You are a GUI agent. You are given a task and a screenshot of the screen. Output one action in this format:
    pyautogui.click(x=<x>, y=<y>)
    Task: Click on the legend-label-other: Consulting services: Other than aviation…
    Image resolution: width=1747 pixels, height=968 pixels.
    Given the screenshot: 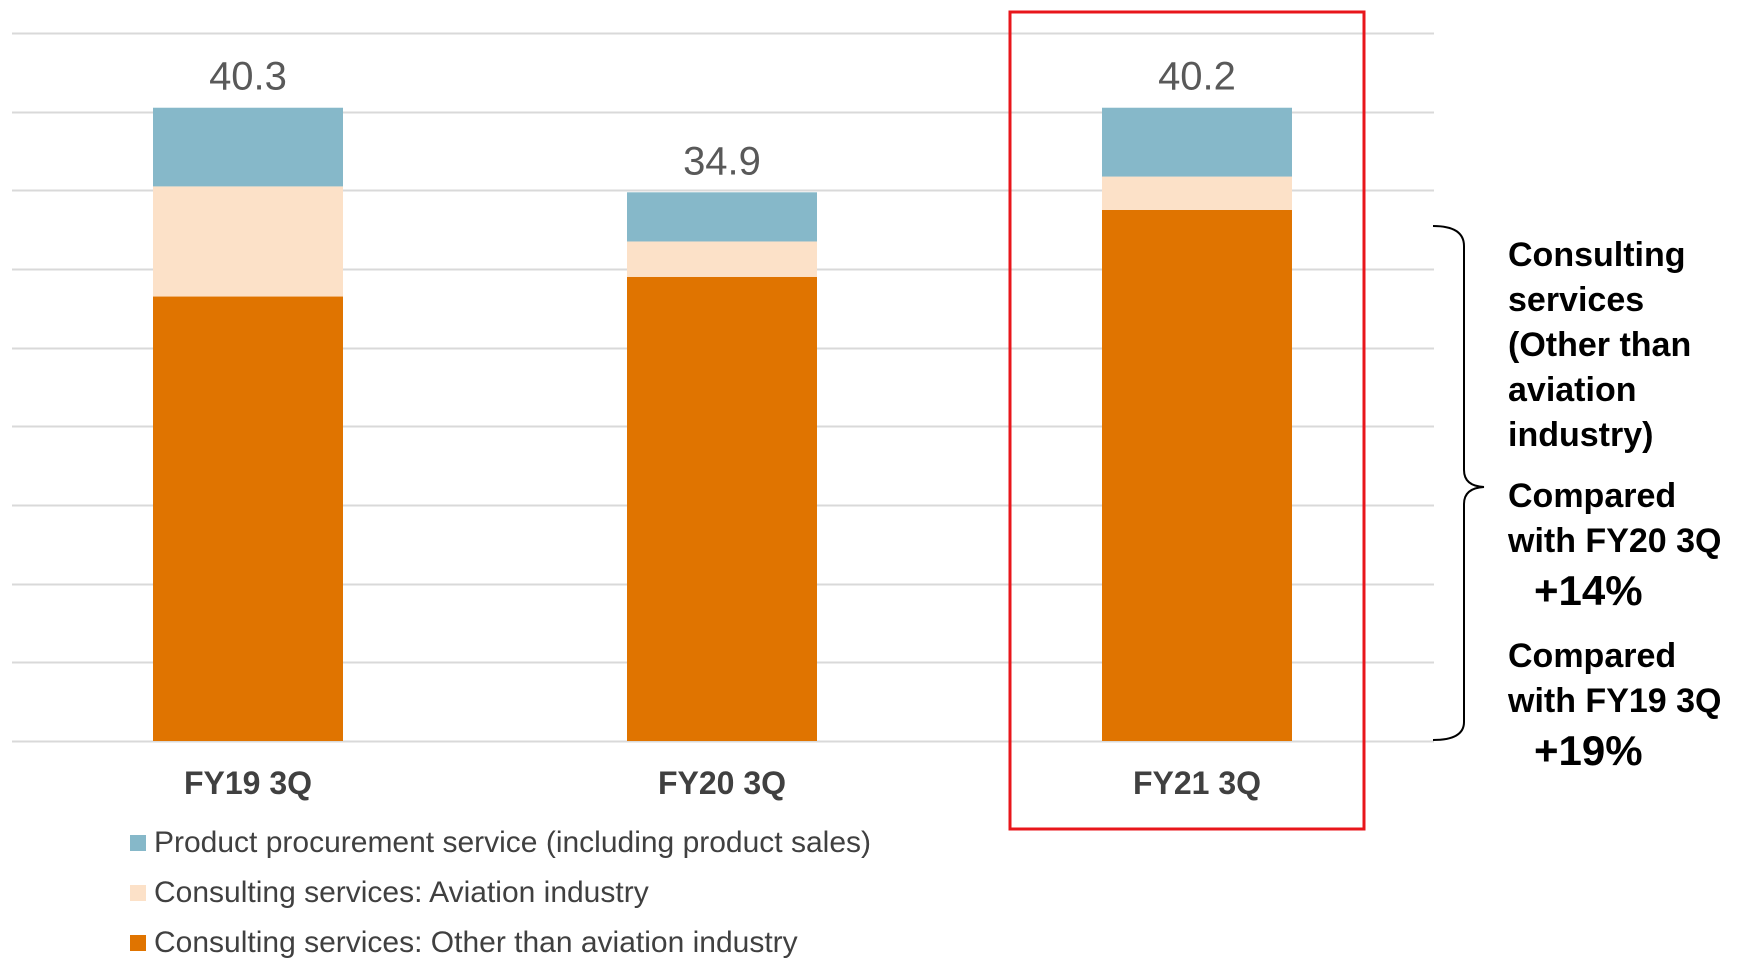 What is the action you would take?
    pyautogui.click(x=476, y=942)
    